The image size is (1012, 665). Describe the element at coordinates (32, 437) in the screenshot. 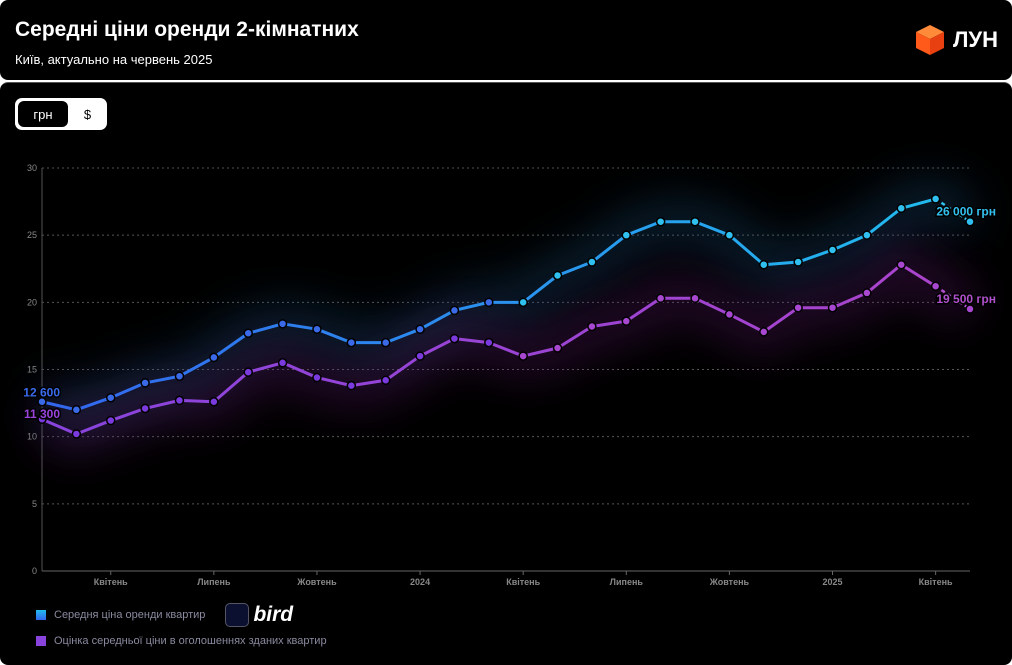

I see `y-tick-label: 10` at that location.